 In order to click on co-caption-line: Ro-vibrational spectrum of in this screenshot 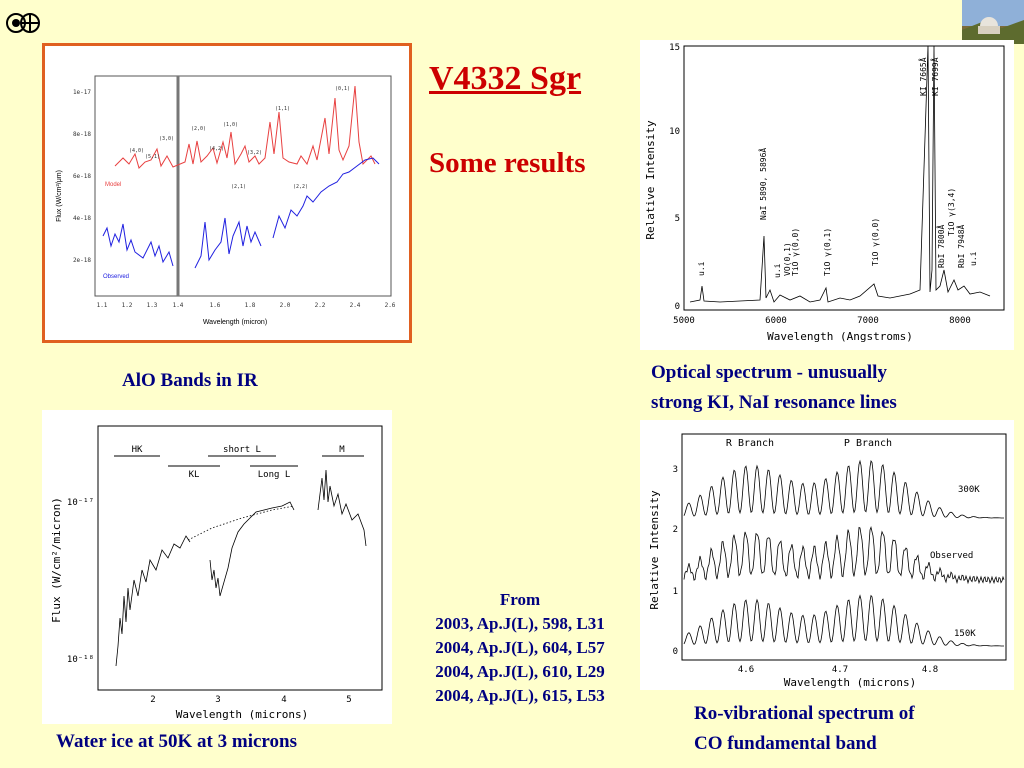, I will do `click(804, 713)`.